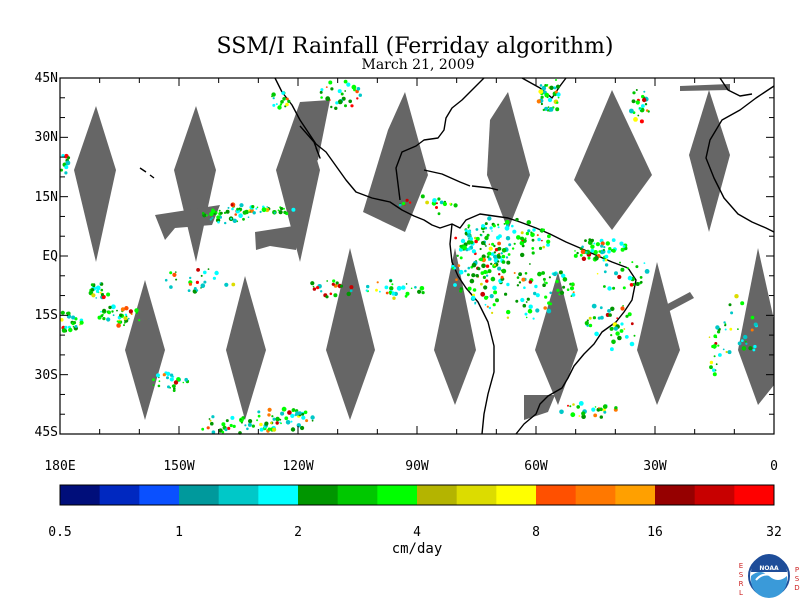 Image resolution: width=800 pixels, height=600 pixels. Describe the element at coordinates (417, 495) in the screenshot. I see `colorbar-swatches` at that location.